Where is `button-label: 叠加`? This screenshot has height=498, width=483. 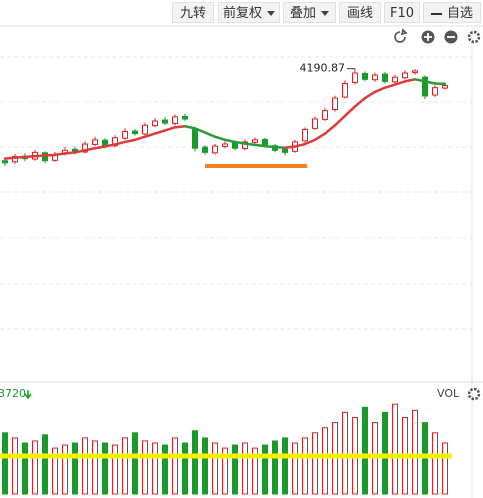 button-label: 叠加 is located at coordinates (302, 13).